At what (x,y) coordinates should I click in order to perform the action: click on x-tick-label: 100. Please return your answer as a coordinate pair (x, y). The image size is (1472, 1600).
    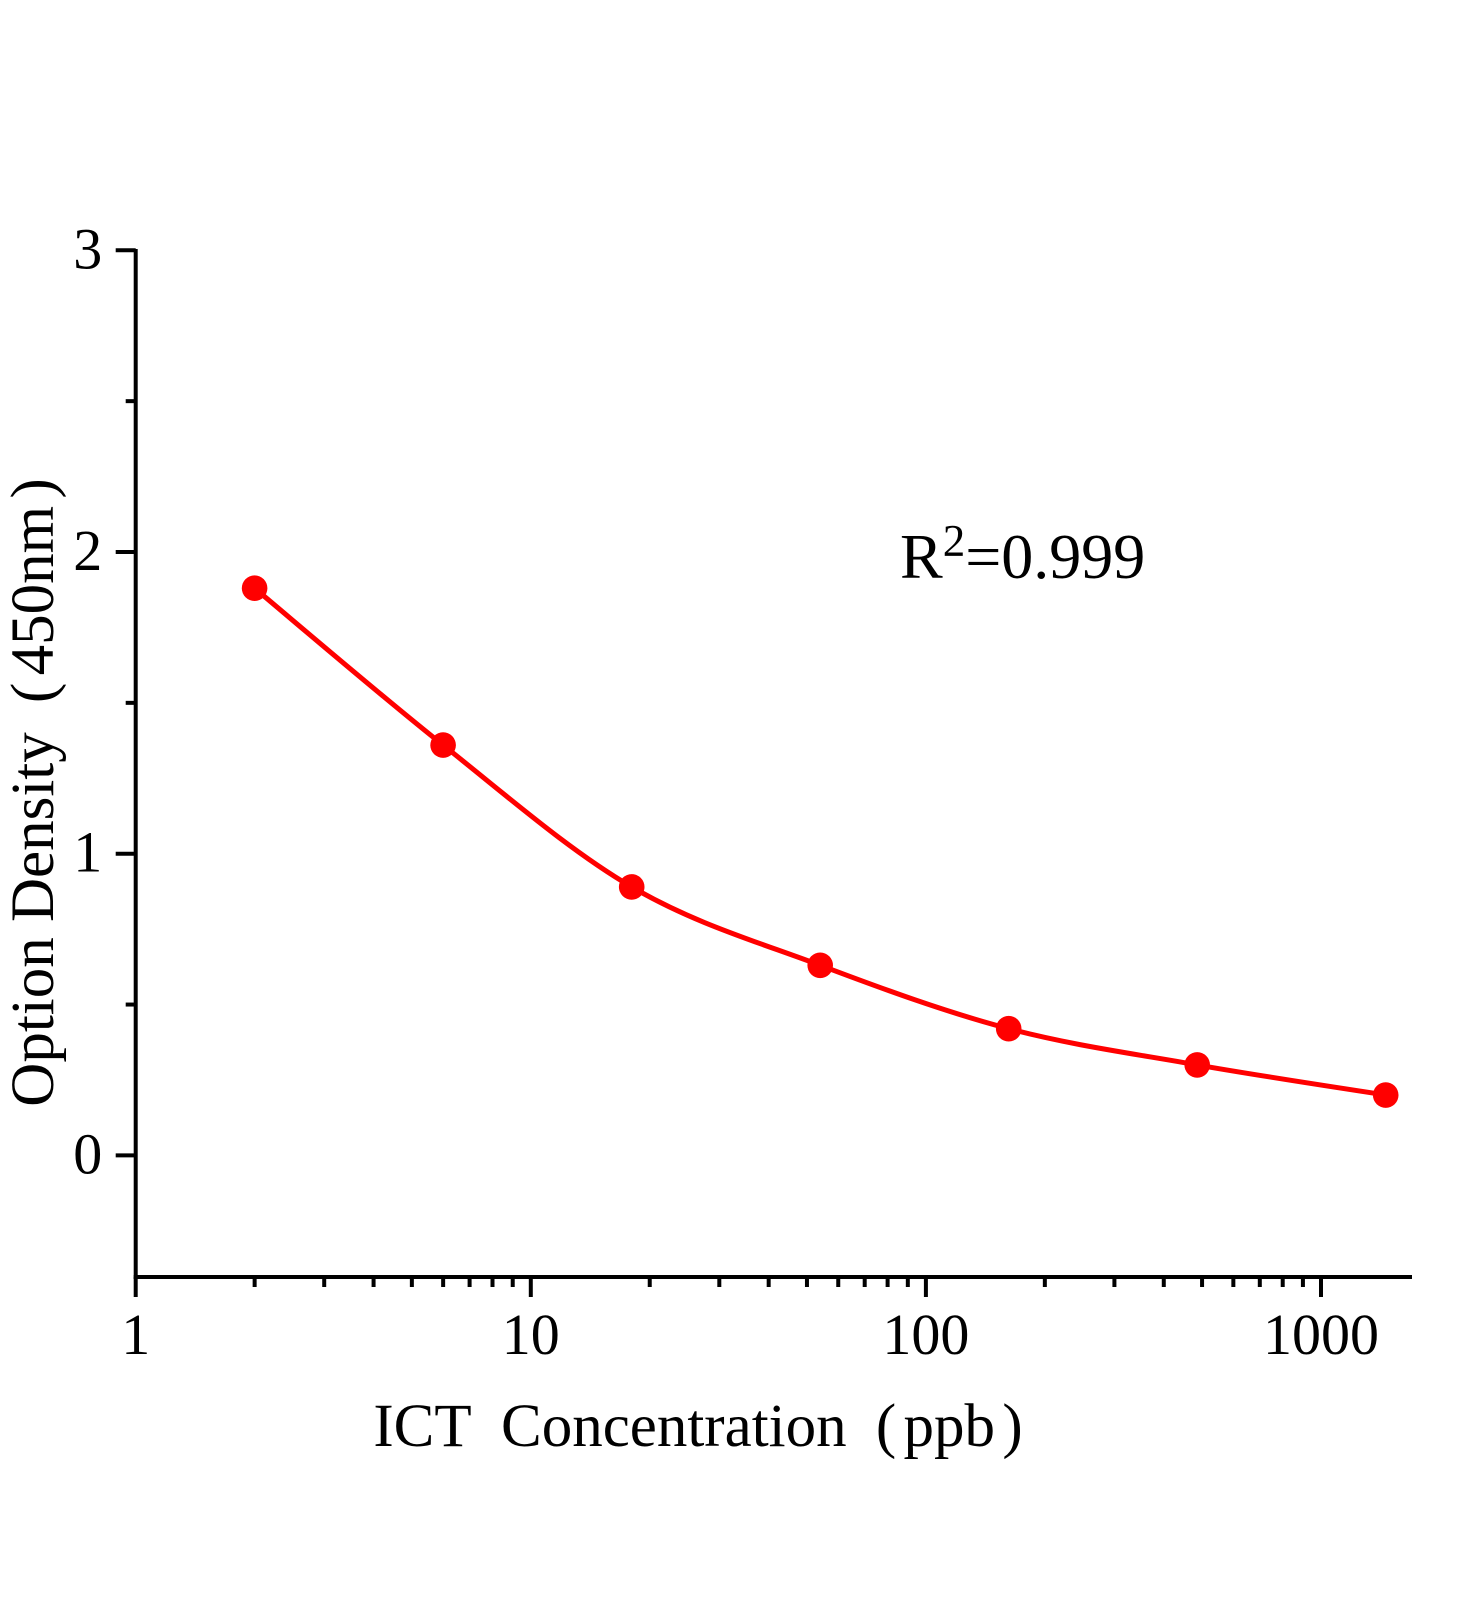
    Looking at the image, I should click on (925, 1334).